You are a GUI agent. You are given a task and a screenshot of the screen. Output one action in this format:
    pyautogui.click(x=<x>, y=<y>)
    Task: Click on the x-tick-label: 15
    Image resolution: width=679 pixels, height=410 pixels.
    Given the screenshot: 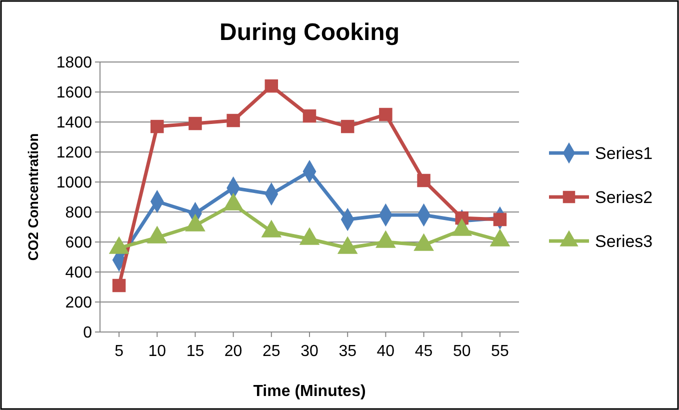 What is the action you would take?
    pyautogui.click(x=195, y=351)
    